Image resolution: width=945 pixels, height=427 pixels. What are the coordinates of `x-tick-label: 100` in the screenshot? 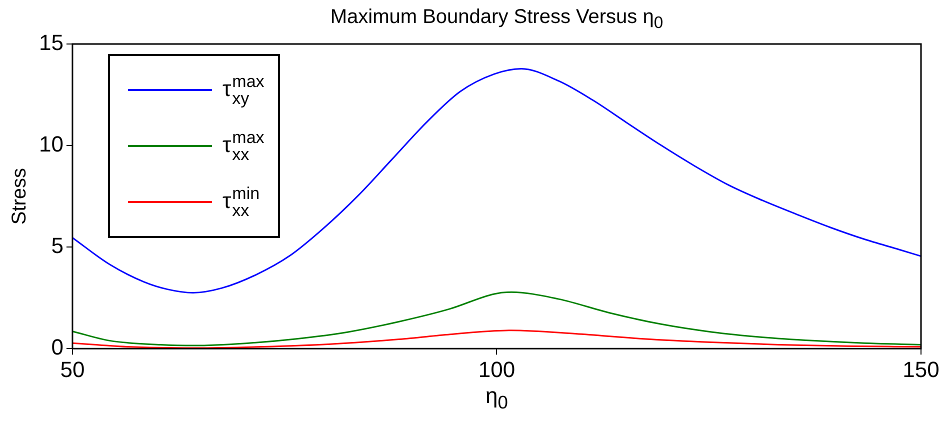 It's located at (497, 369).